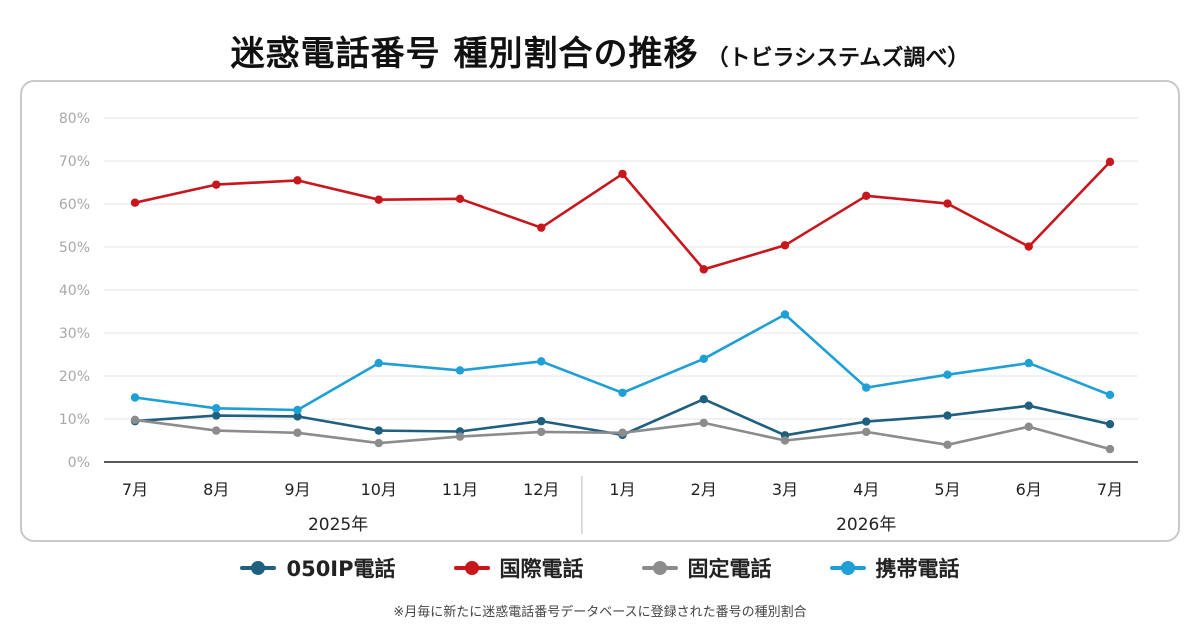 The height and width of the screenshot is (630, 1200). Describe the element at coordinates (838, 58) in the screenshot. I see `chart-title-source: （トビラシステムズ調べ）` at that location.